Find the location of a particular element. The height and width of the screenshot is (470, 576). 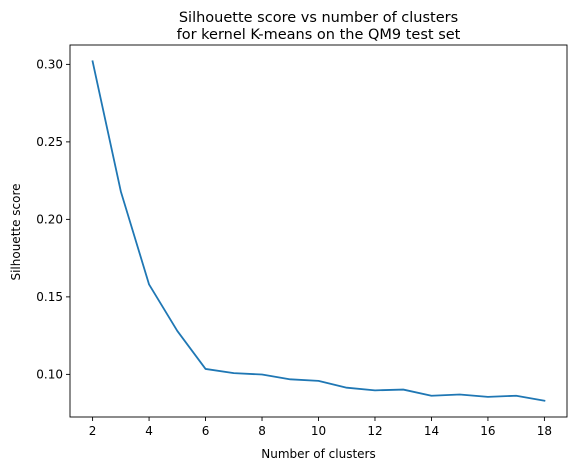

x-tick-label-8: 8 is located at coordinates (262, 431).